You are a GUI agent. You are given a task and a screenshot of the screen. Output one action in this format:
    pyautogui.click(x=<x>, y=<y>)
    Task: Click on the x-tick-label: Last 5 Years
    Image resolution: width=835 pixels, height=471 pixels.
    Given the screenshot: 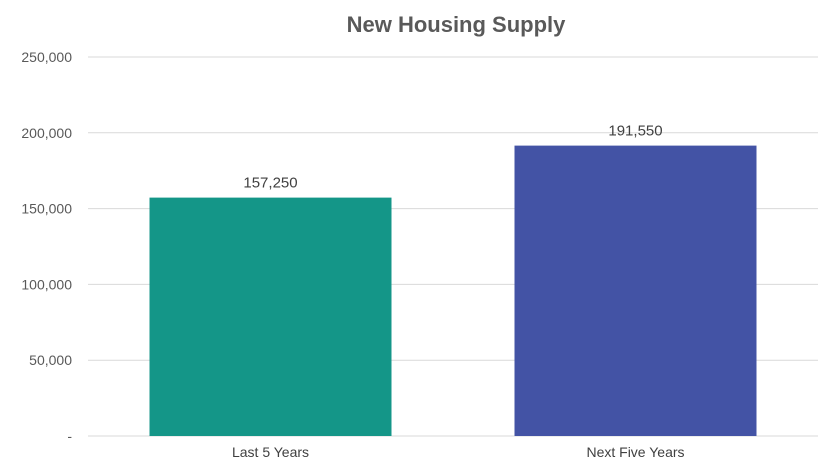 What is the action you would take?
    pyautogui.click(x=270, y=452)
    